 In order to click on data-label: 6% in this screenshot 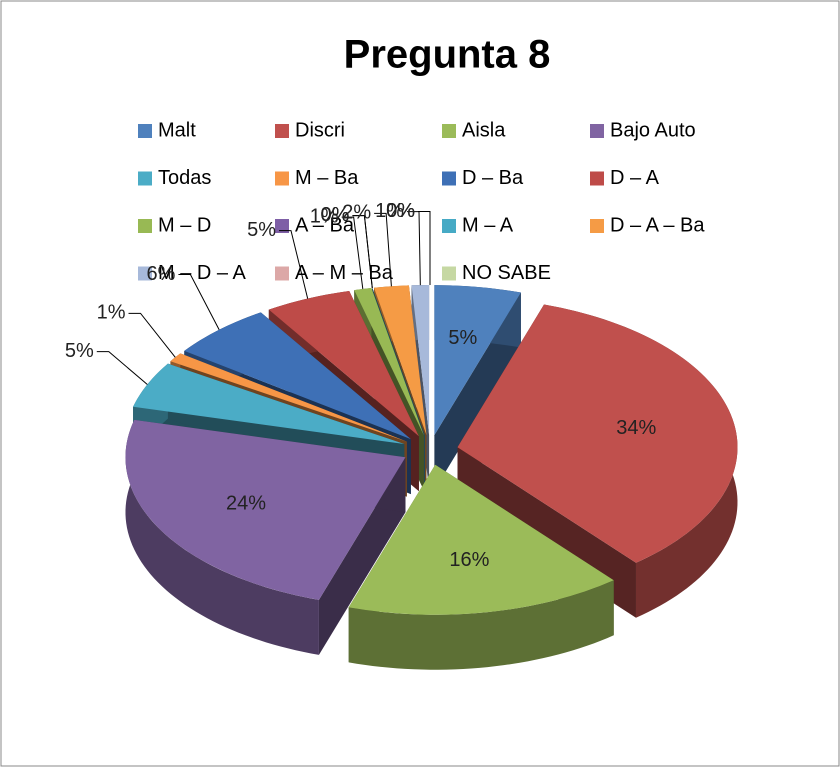, I will do `click(161, 274)`.